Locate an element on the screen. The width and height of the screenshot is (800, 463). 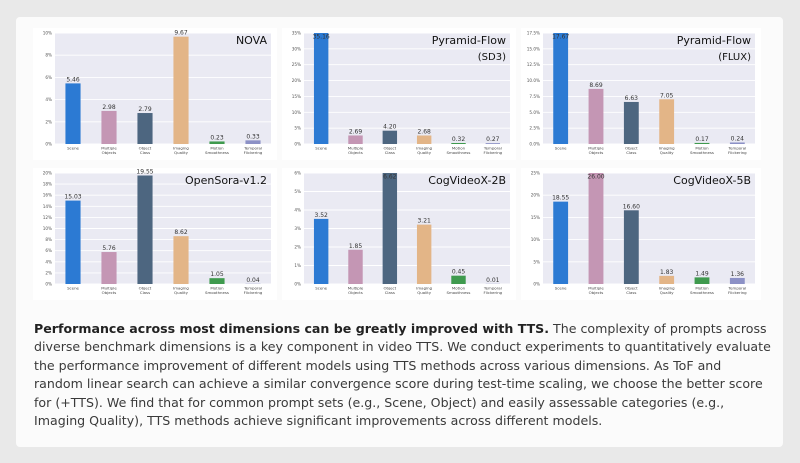
y-tick-label: 4% is located at coordinates (297, 210).